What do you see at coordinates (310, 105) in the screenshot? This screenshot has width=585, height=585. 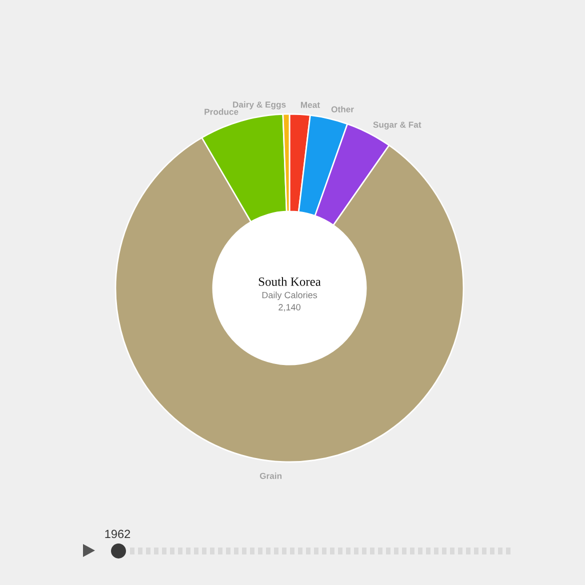 I see `slice-label: Meat` at bounding box center [310, 105].